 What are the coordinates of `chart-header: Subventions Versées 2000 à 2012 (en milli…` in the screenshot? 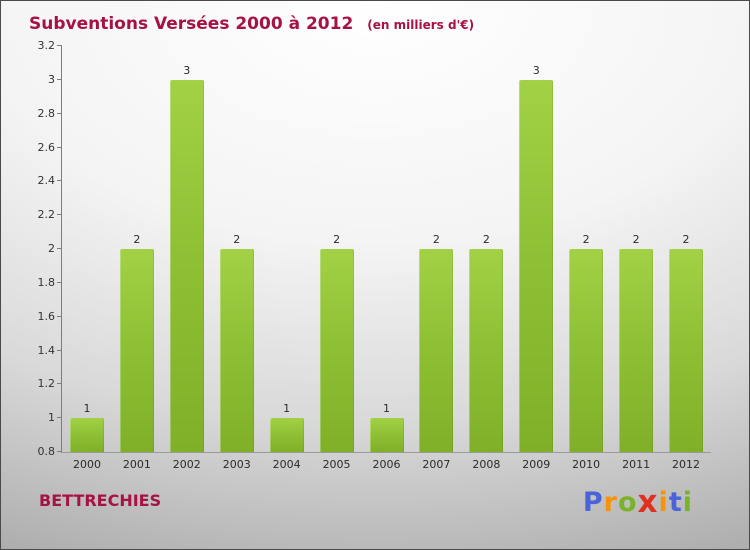 It's located at (251, 24).